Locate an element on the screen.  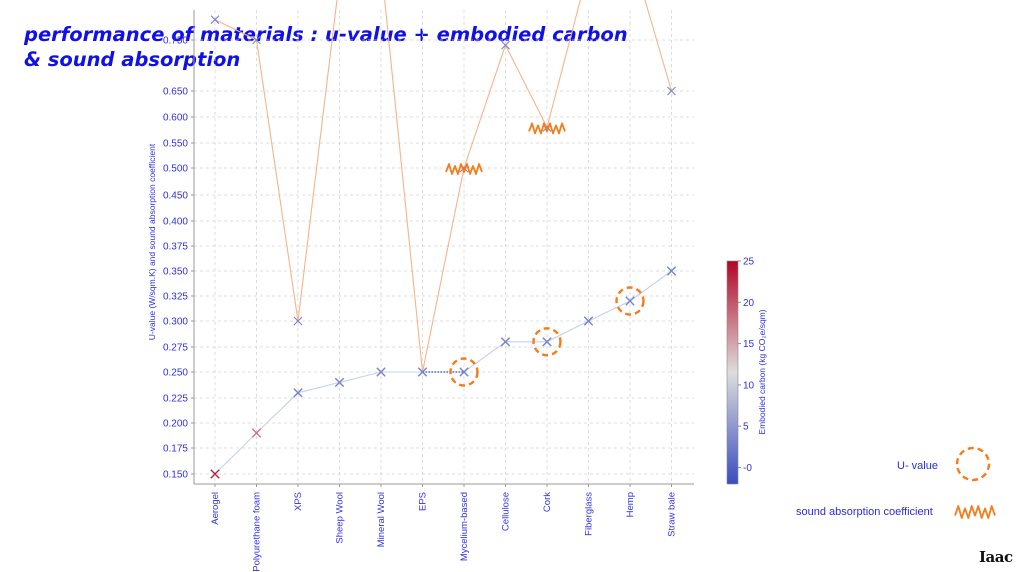
x-tick-label: Cork is located at coordinates (547, 502).